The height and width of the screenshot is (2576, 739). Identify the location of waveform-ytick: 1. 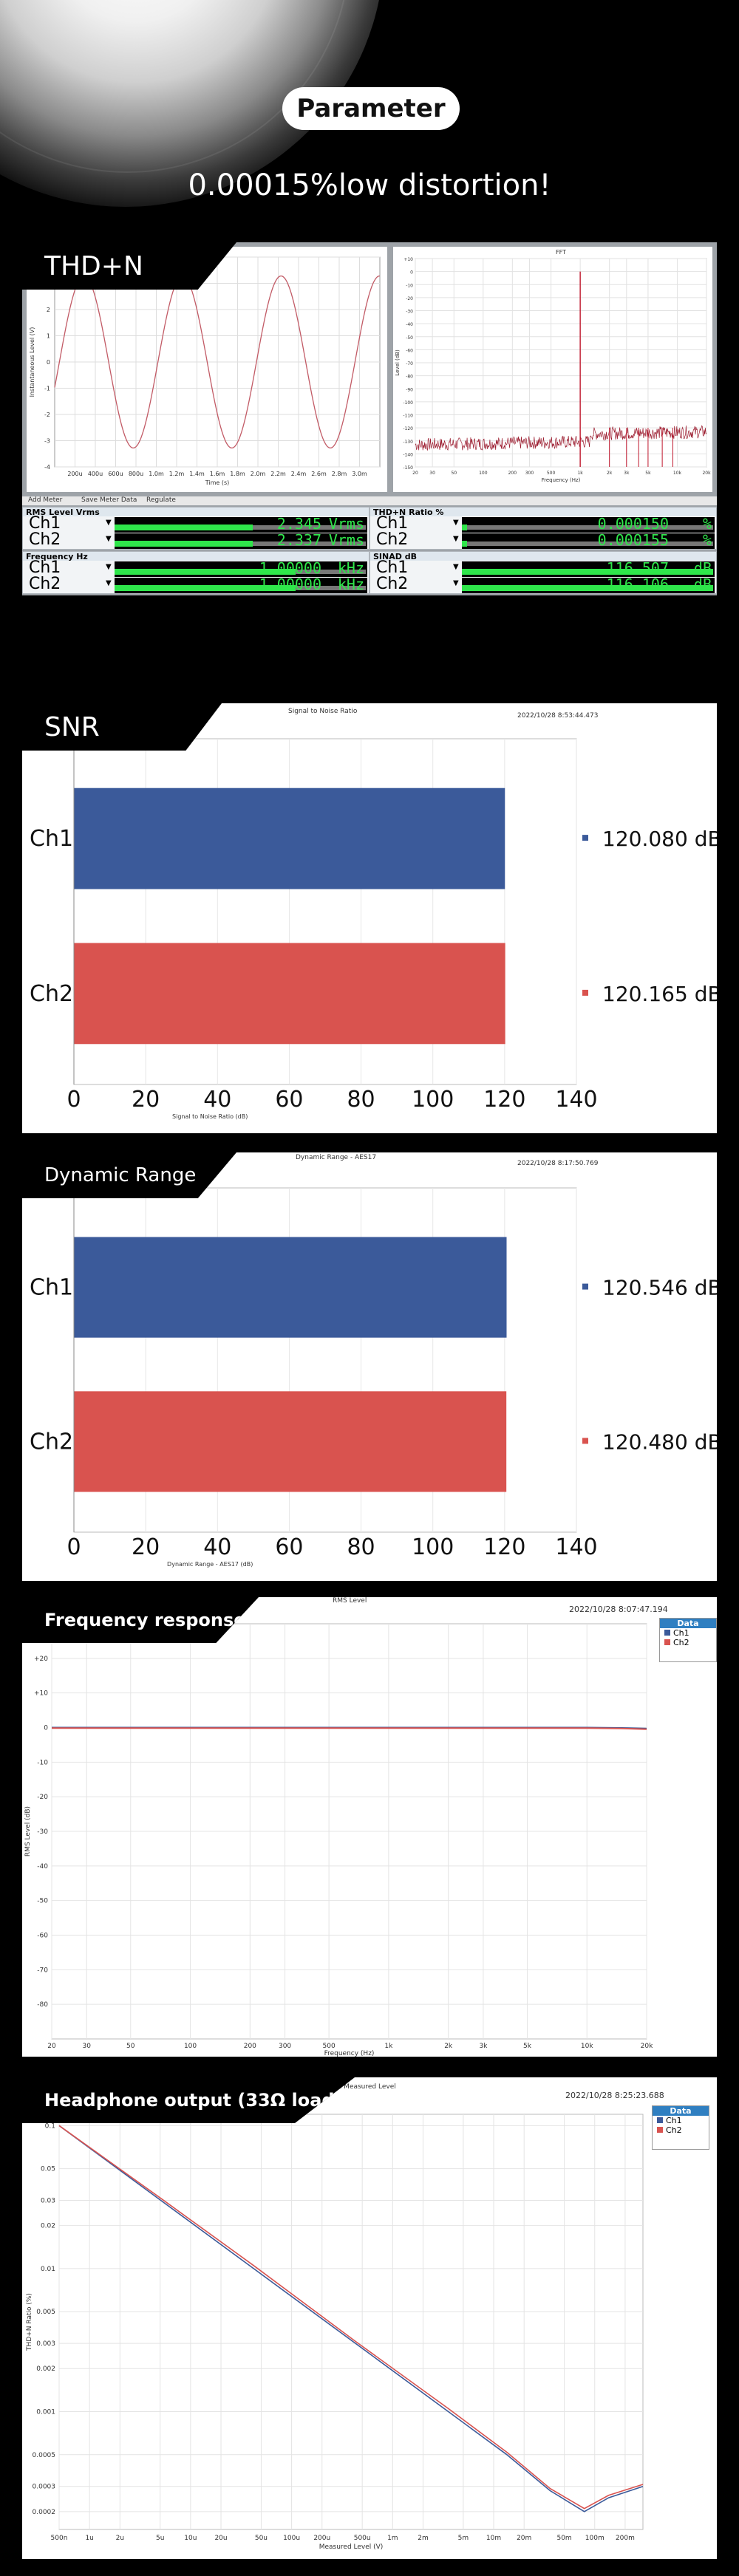
(48, 336).